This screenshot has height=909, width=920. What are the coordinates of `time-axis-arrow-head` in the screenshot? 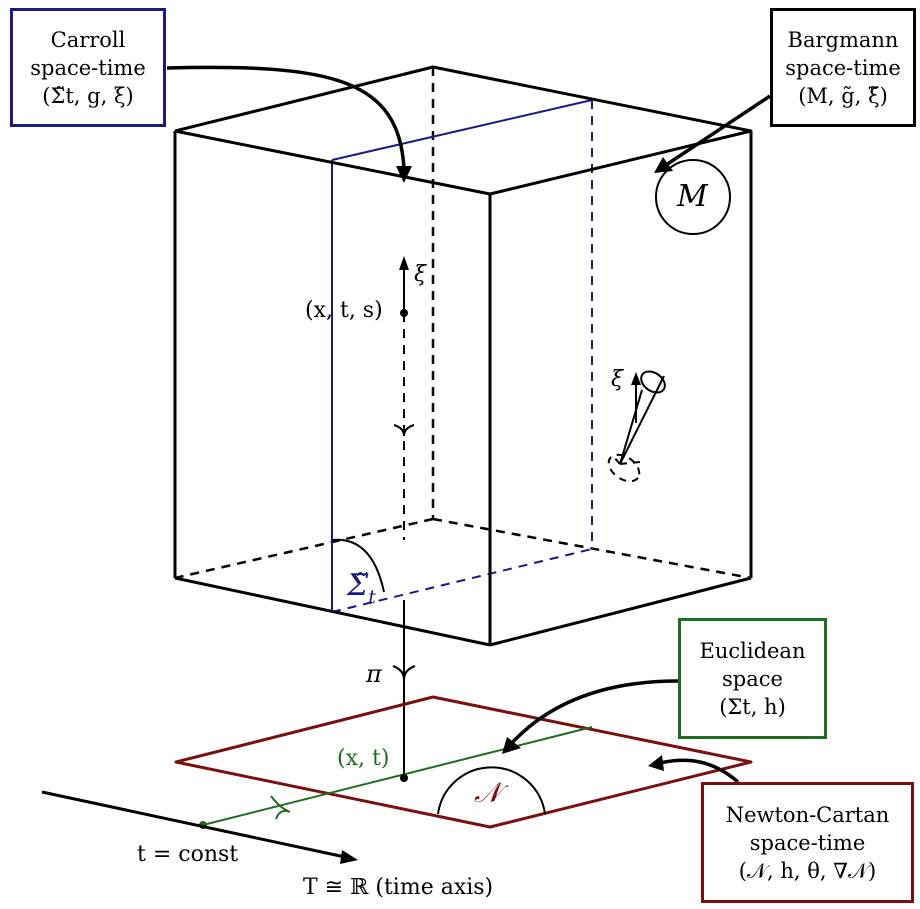 It's located at (349, 857).